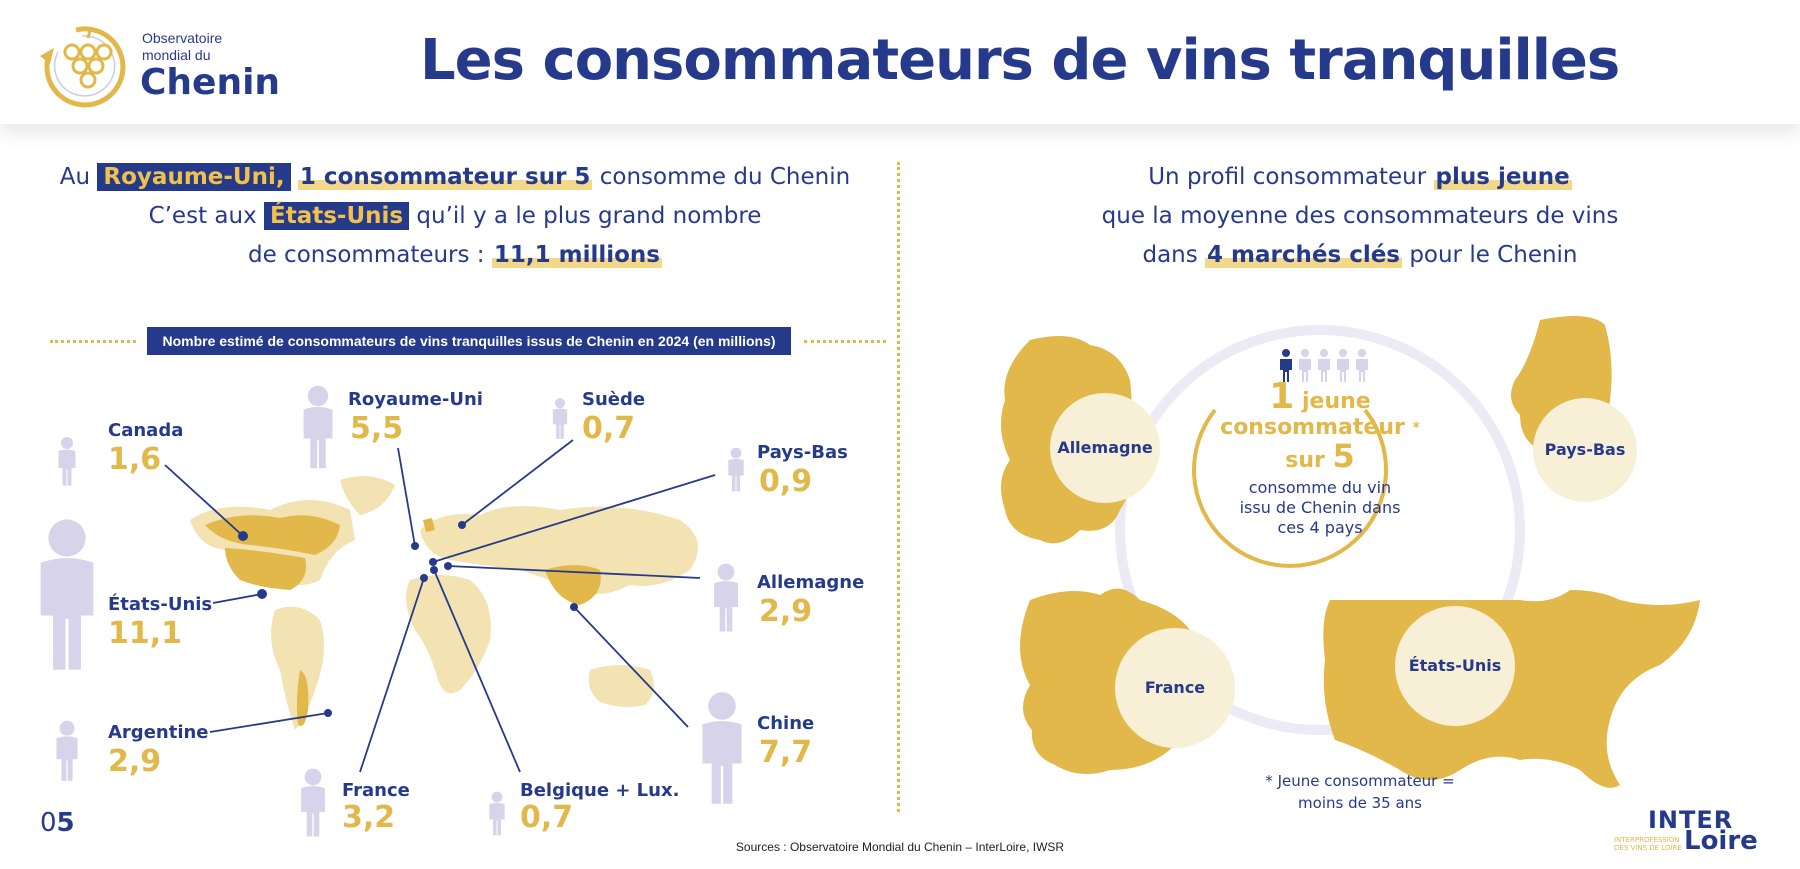 The image size is (1800, 869). I want to click on intro-text: qu’il y a le plus grand nombre, so click(589, 216).